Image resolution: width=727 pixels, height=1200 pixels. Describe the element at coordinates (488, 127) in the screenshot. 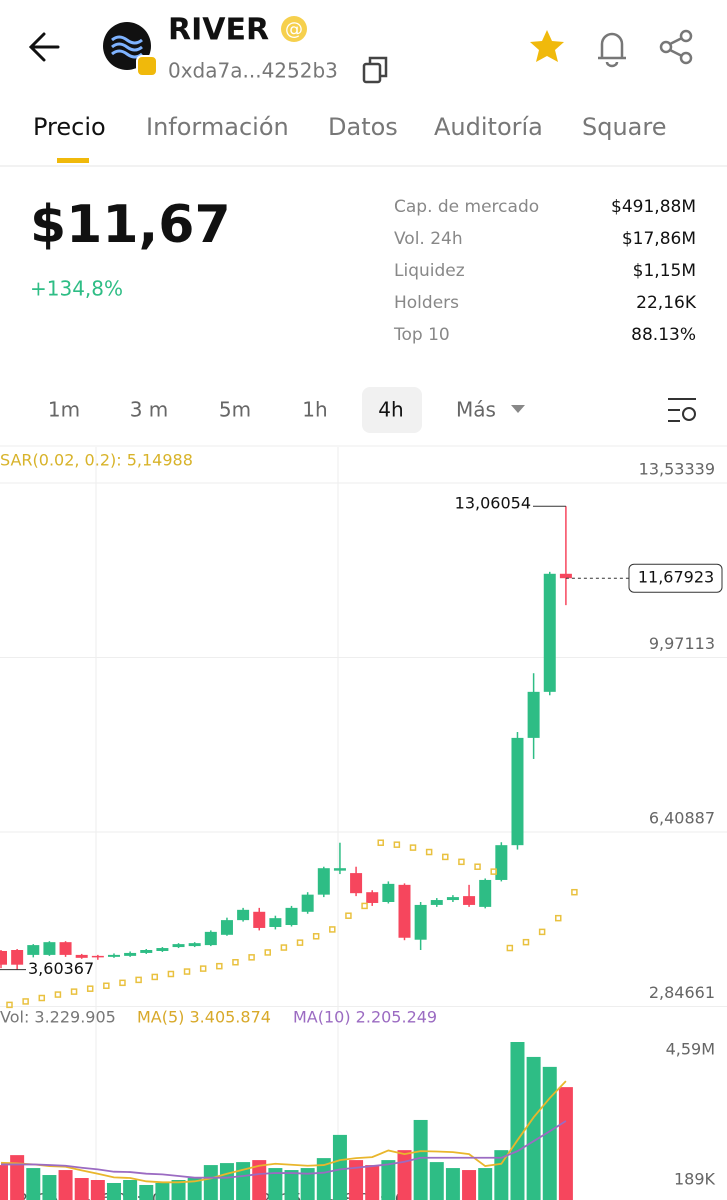

I see `tab: Auditoría` at that location.